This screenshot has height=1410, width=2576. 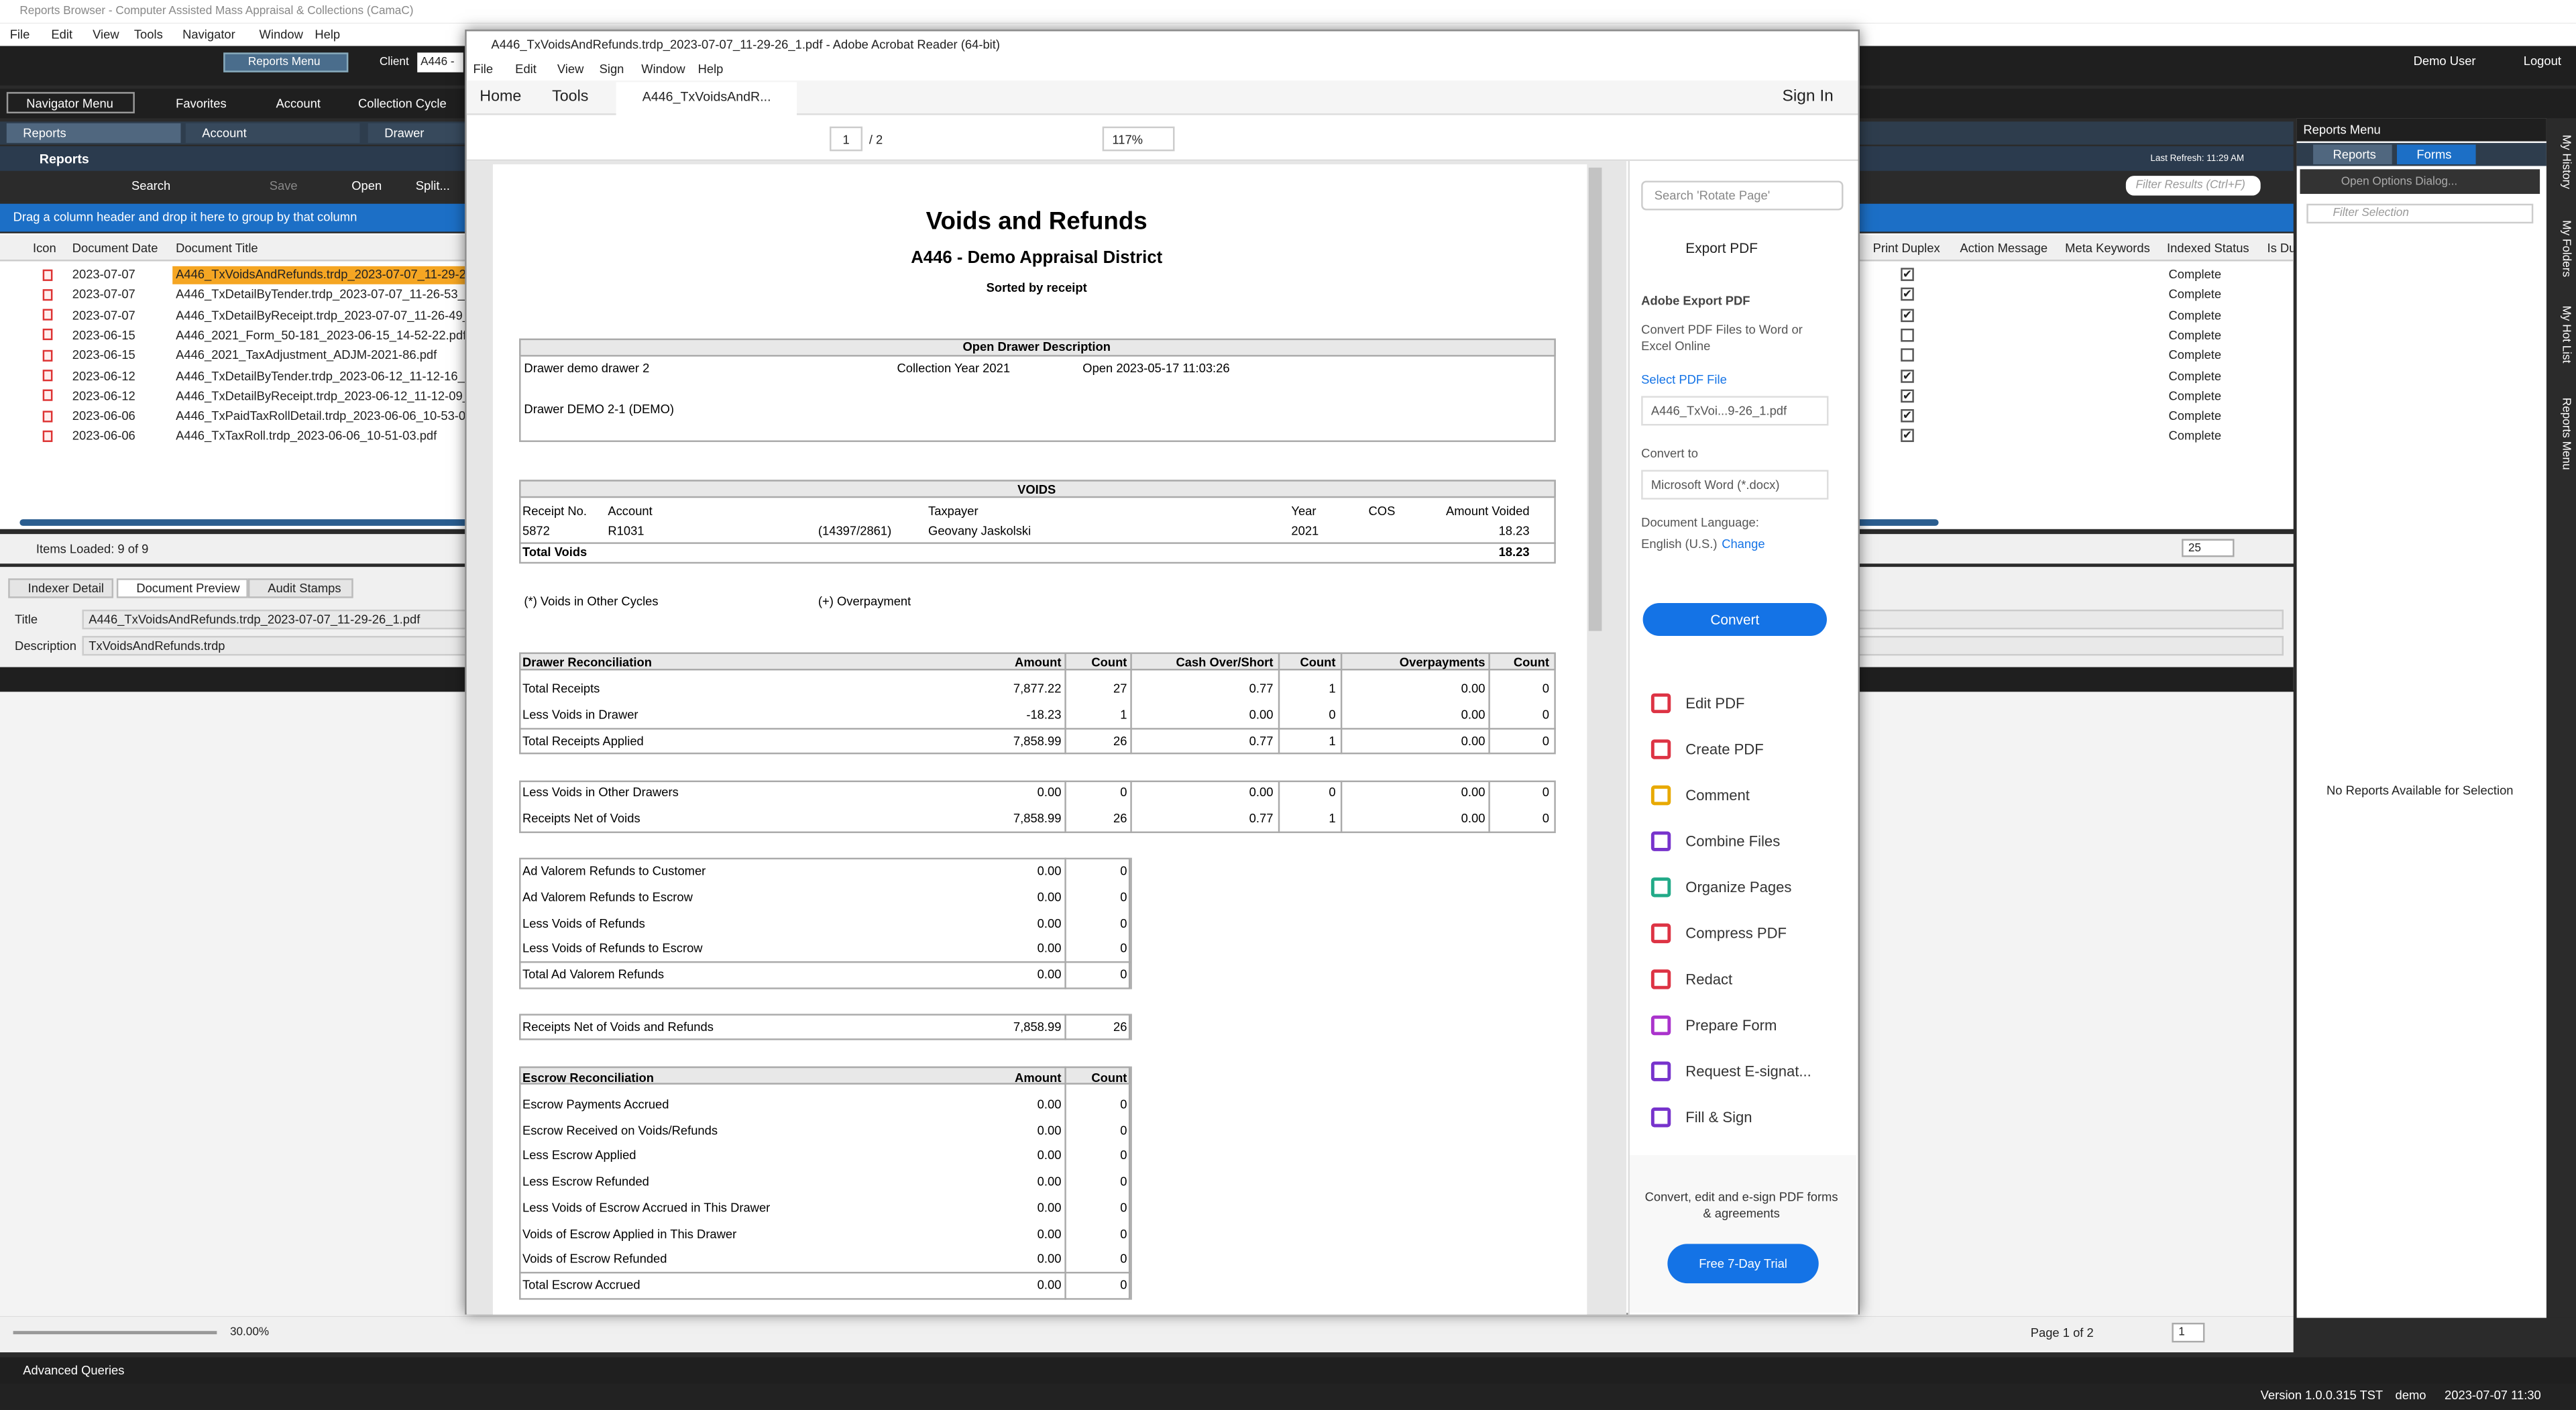 What do you see at coordinates (1715, 703) in the screenshot?
I see `tool-item: Edit PDF` at bounding box center [1715, 703].